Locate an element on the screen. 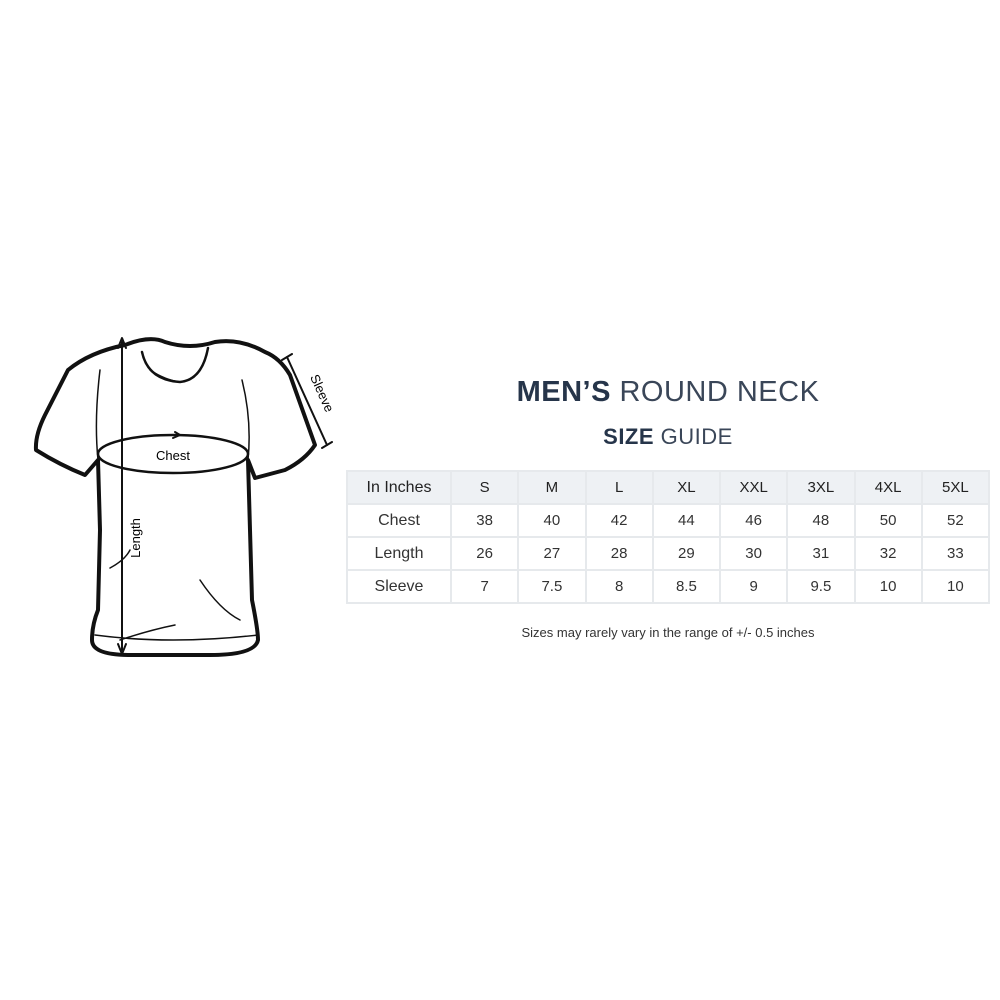 The height and width of the screenshot is (1000, 1000). table-cell: 38 is located at coordinates (484, 520).